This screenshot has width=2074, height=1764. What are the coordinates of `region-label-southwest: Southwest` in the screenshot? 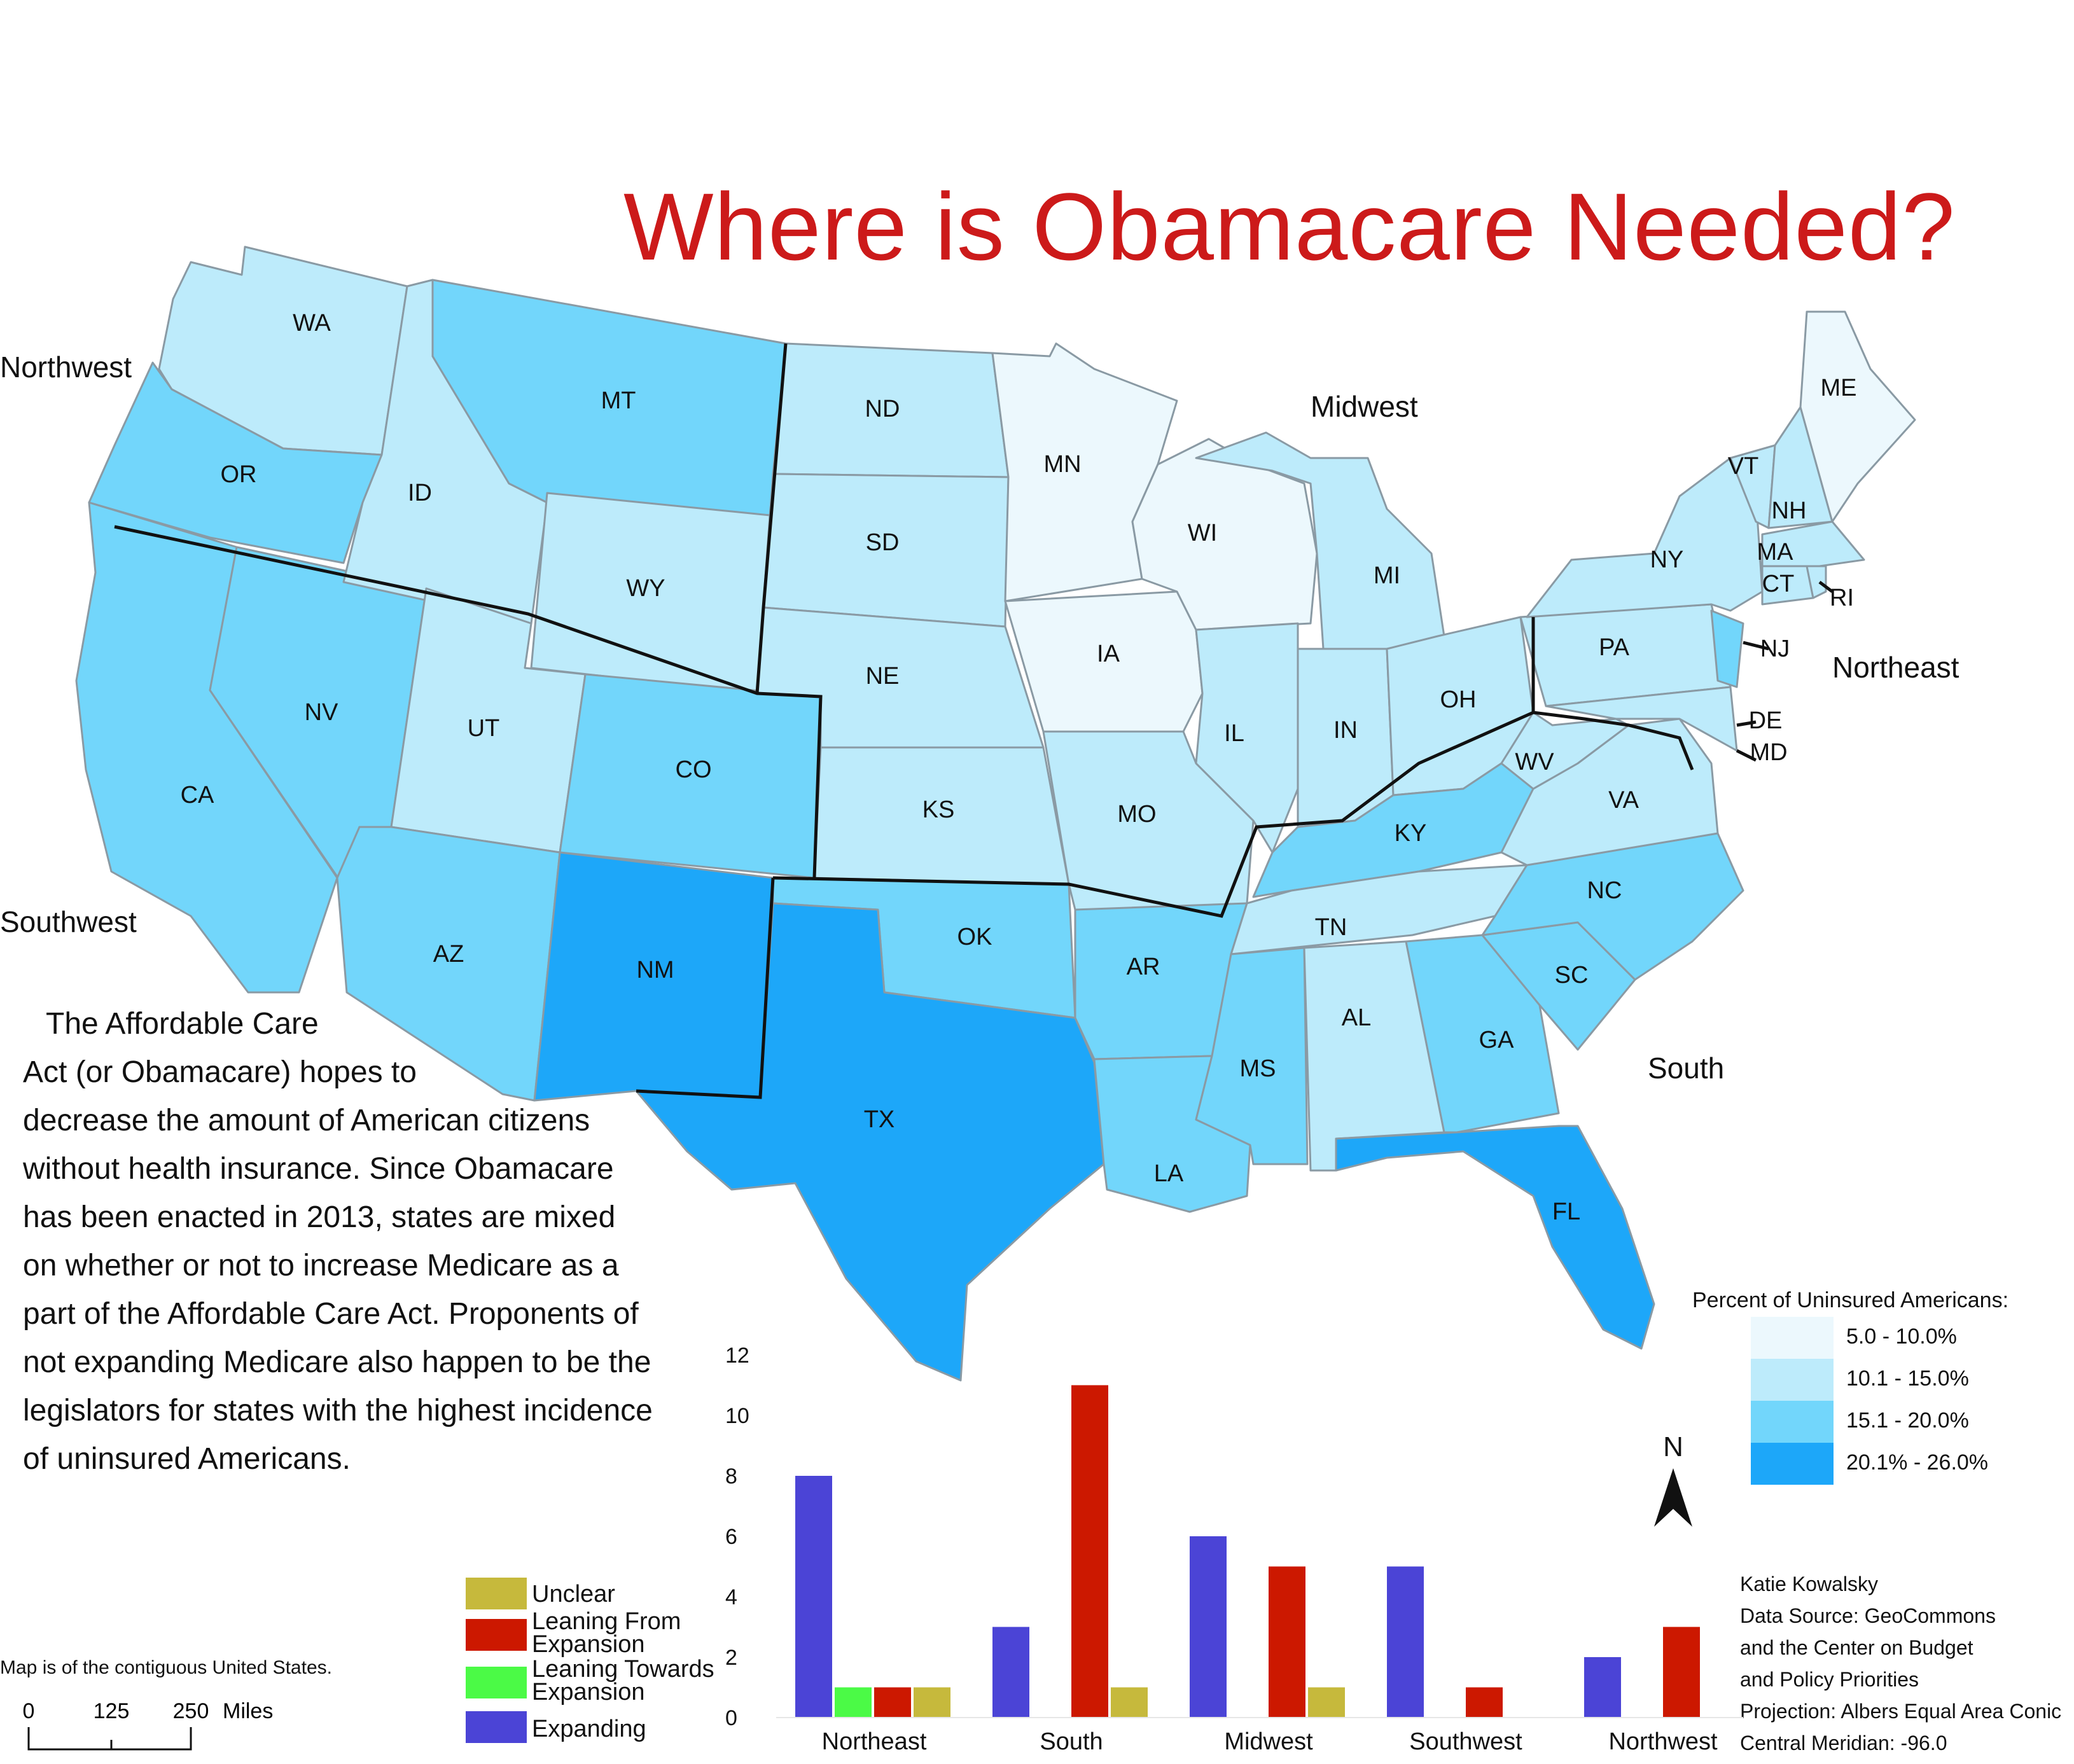 It's located at (68, 922).